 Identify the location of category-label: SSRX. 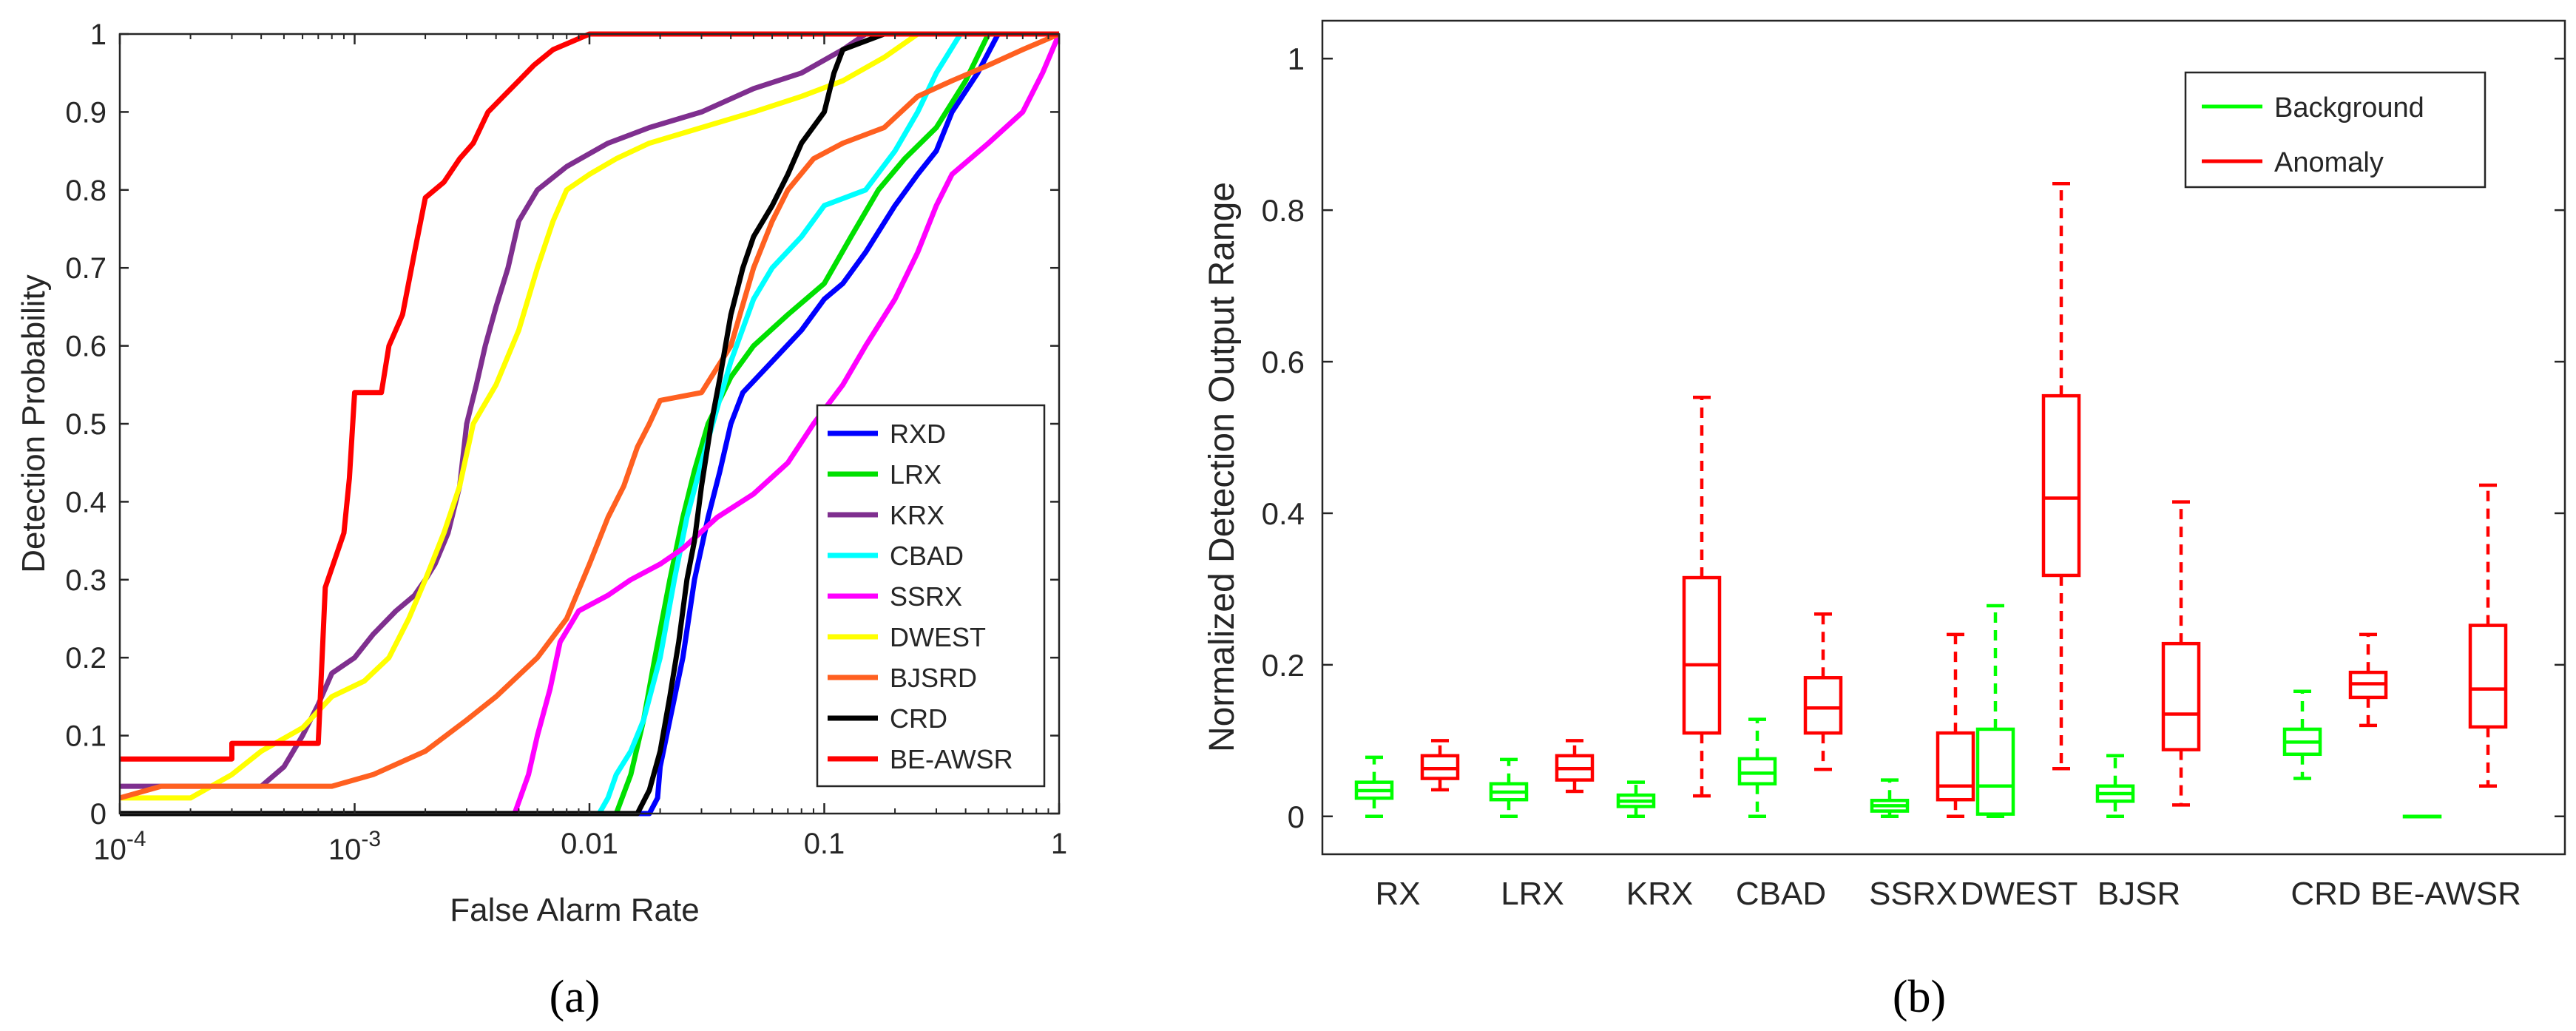
(1913, 894).